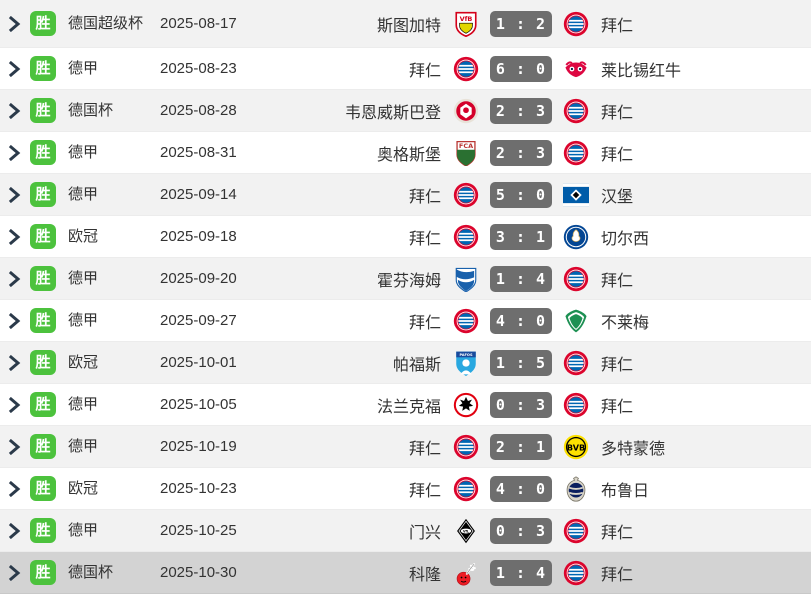 This screenshot has height=597, width=811. I want to click on home-team-name: 斯图加特, so click(408, 26).